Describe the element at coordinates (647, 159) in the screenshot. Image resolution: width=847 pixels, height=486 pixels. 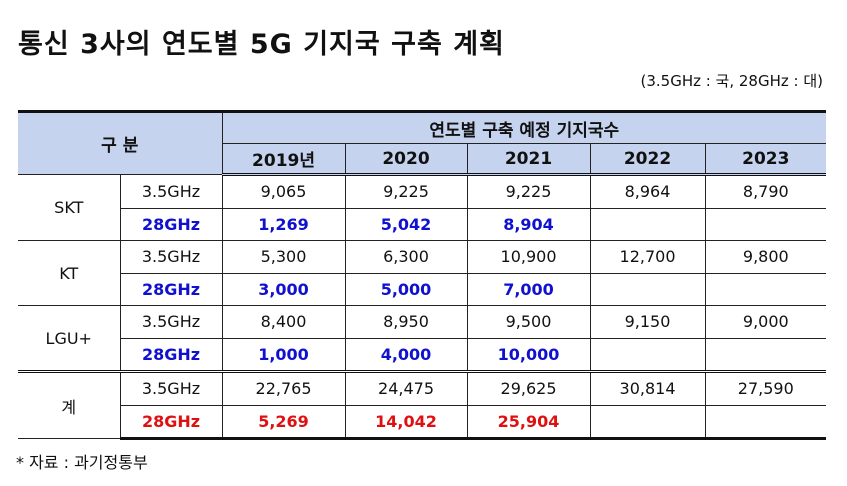
I see `year-header: 2022` at that location.